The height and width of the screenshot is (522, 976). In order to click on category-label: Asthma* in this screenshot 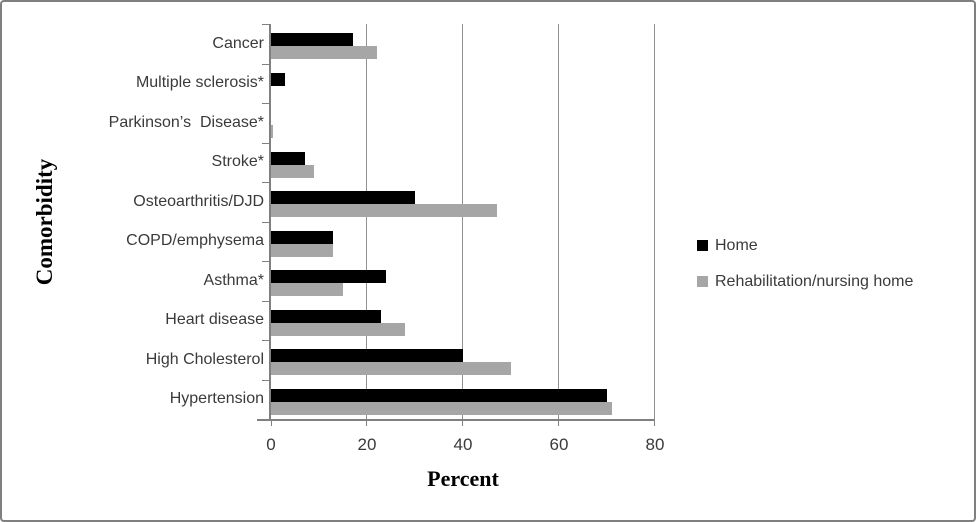, I will do `click(233, 280)`.